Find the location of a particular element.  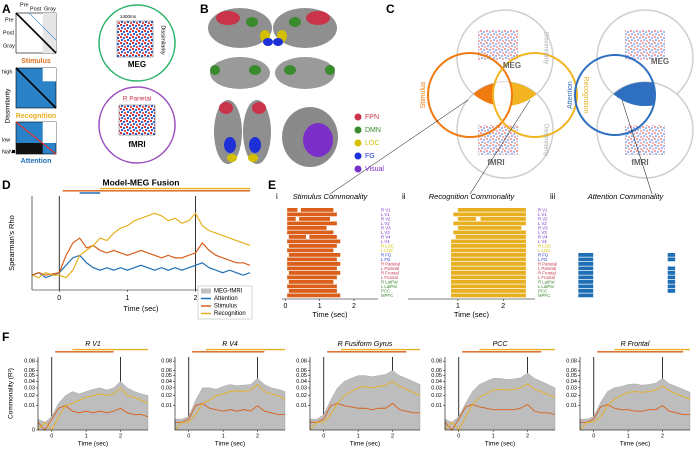

matrix-label: Pre is located at coordinates (24, 5).